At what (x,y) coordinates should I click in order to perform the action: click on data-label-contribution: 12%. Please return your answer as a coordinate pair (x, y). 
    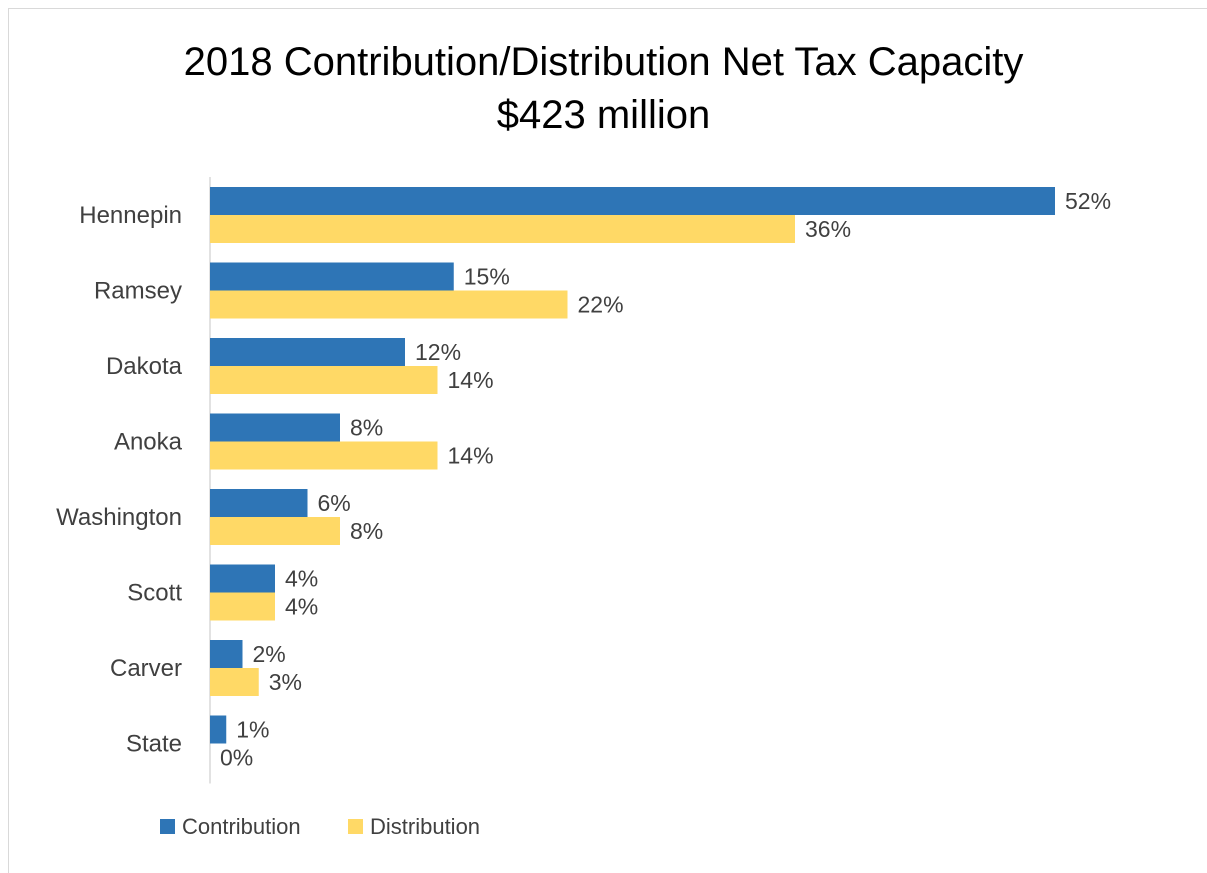
    Looking at the image, I should click on (438, 352).